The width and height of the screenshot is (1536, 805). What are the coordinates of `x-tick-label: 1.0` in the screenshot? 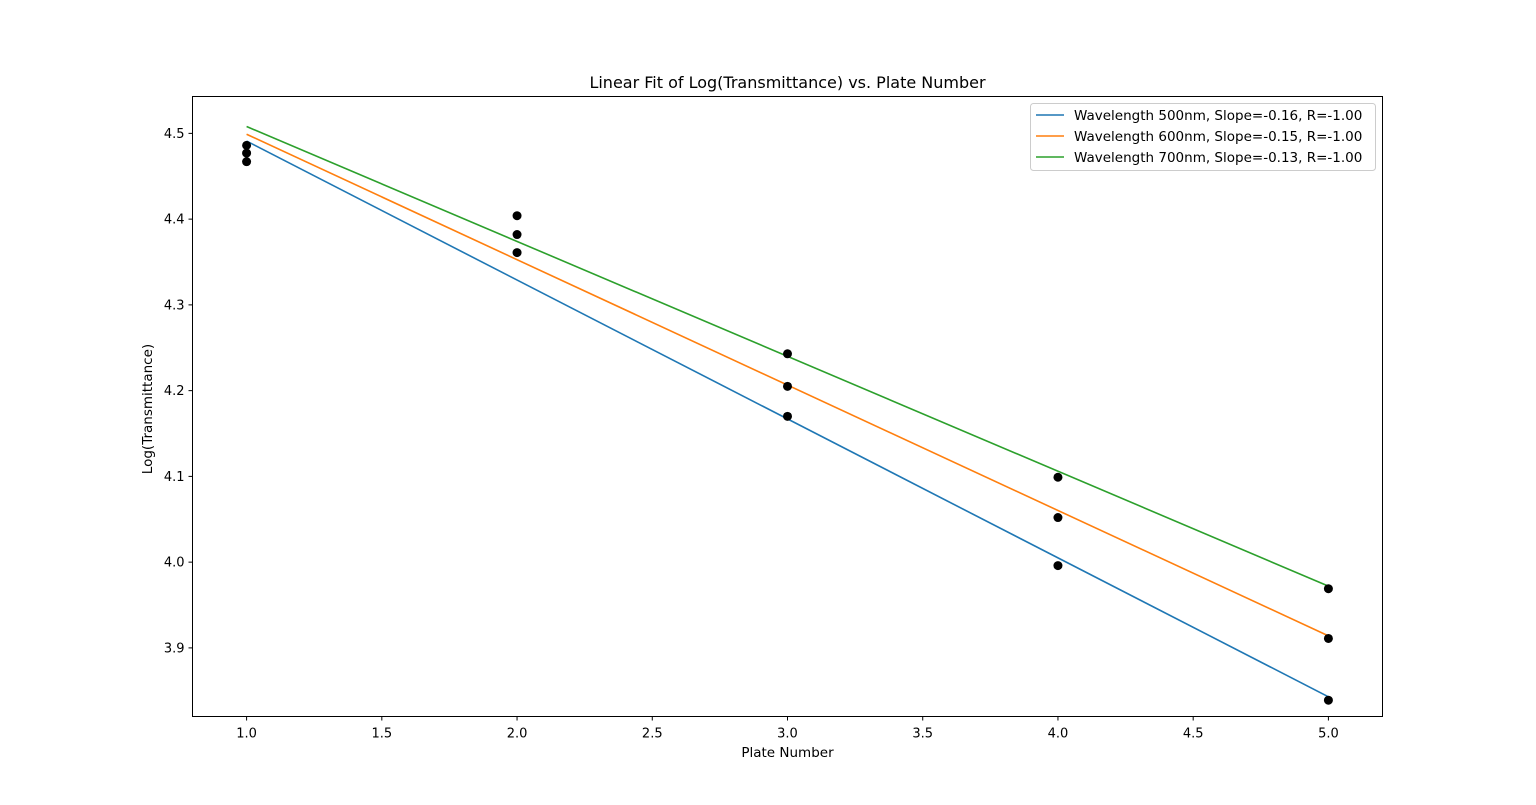 It's located at (246, 734).